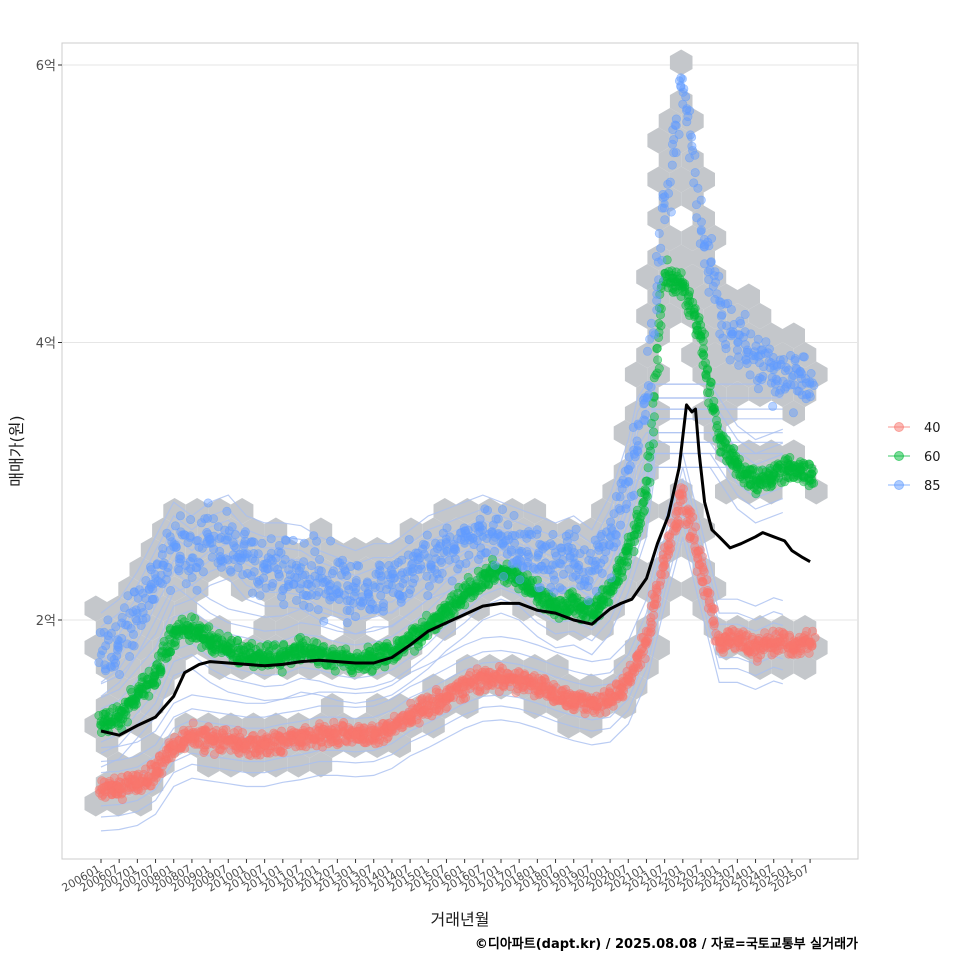  Describe the element at coordinates (460, 919) in the screenshot. I see `x-axis-title: 거래년월` at that location.